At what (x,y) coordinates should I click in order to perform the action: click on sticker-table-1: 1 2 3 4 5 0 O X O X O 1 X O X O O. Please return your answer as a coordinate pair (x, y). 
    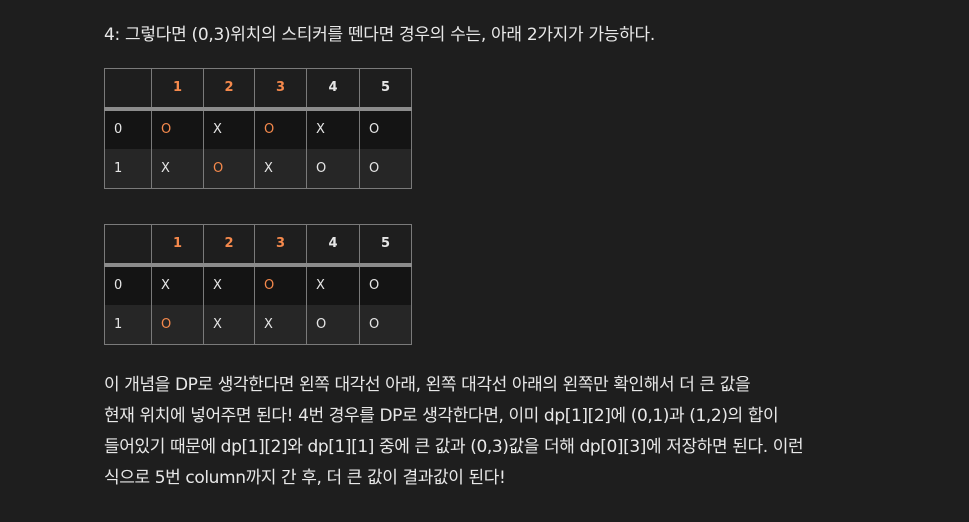
    Looking at the image, I should click on (258, 128).